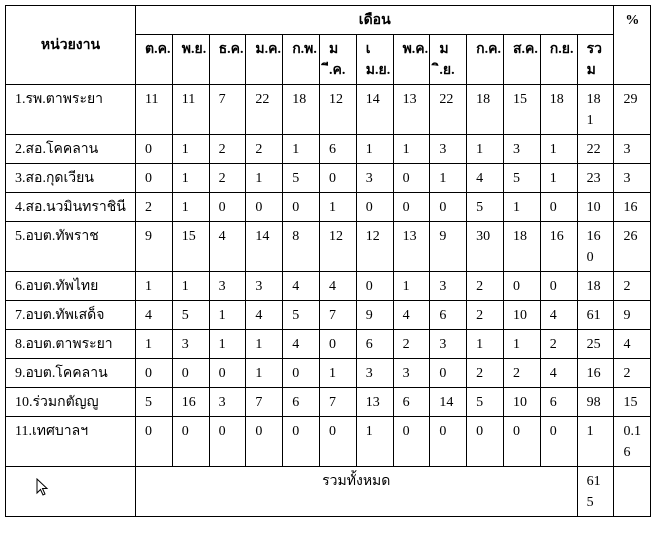 The image size is (666, 556). Describe the element at coordinates (448, 59) in the screenshot. I see `month-label: มิ.ย.` at that location.